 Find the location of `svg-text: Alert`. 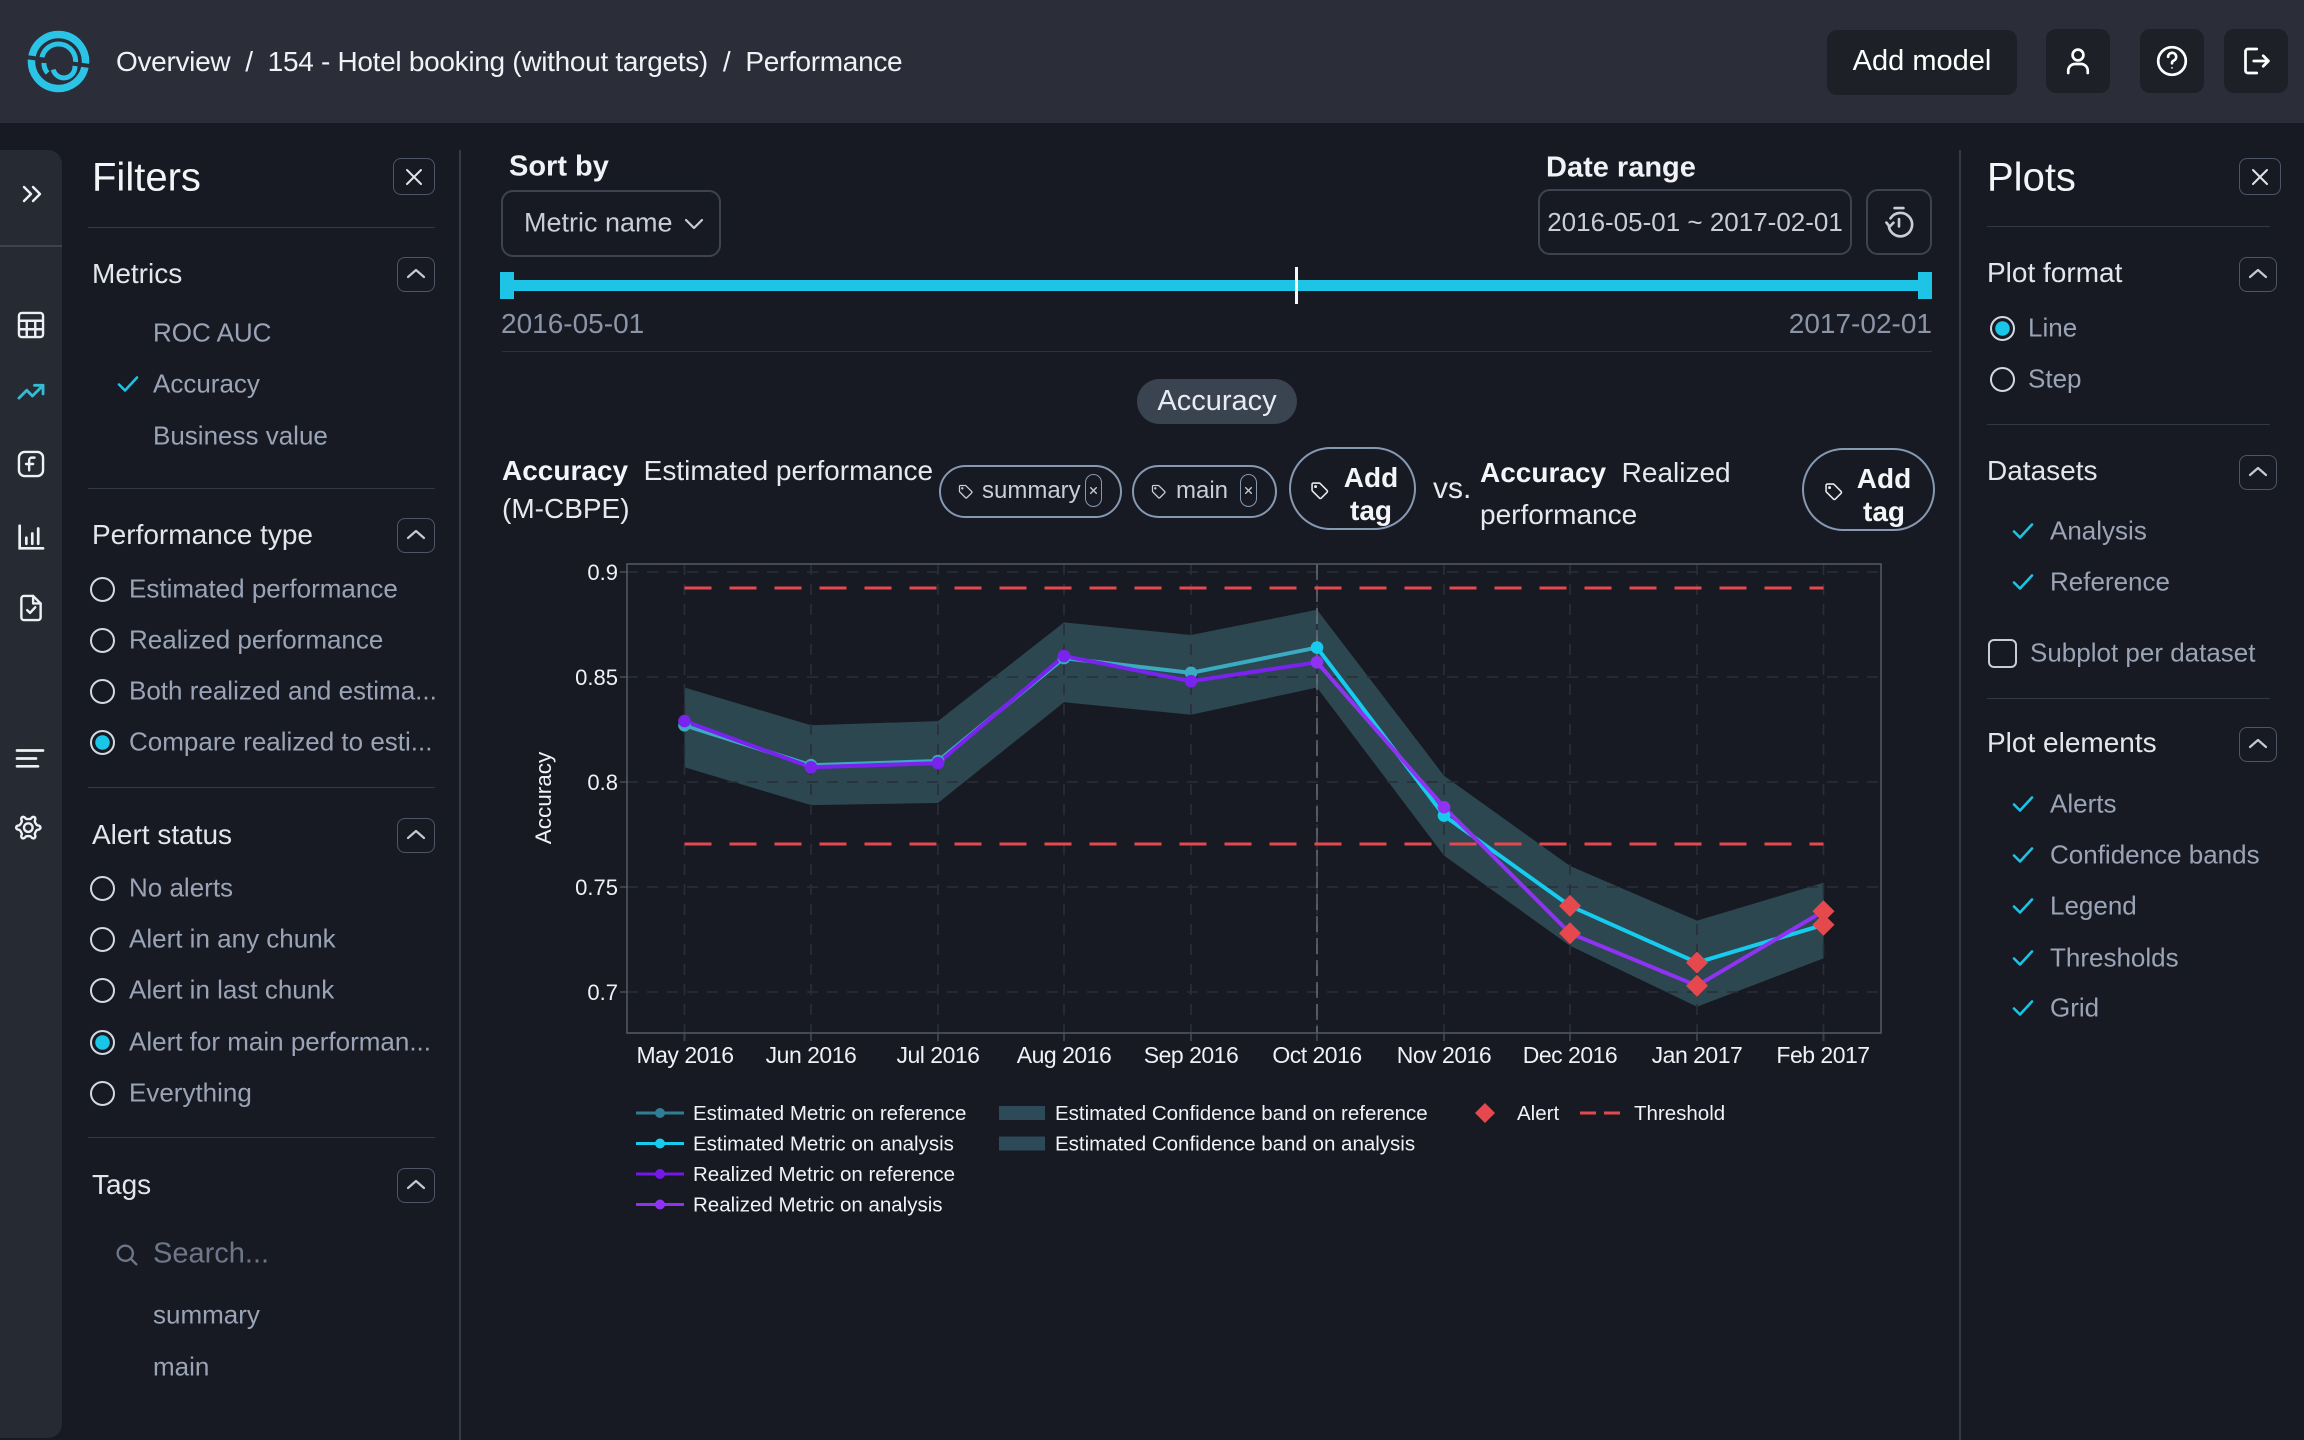

svg-text: Alert is located at coordinates (1538, 1113).